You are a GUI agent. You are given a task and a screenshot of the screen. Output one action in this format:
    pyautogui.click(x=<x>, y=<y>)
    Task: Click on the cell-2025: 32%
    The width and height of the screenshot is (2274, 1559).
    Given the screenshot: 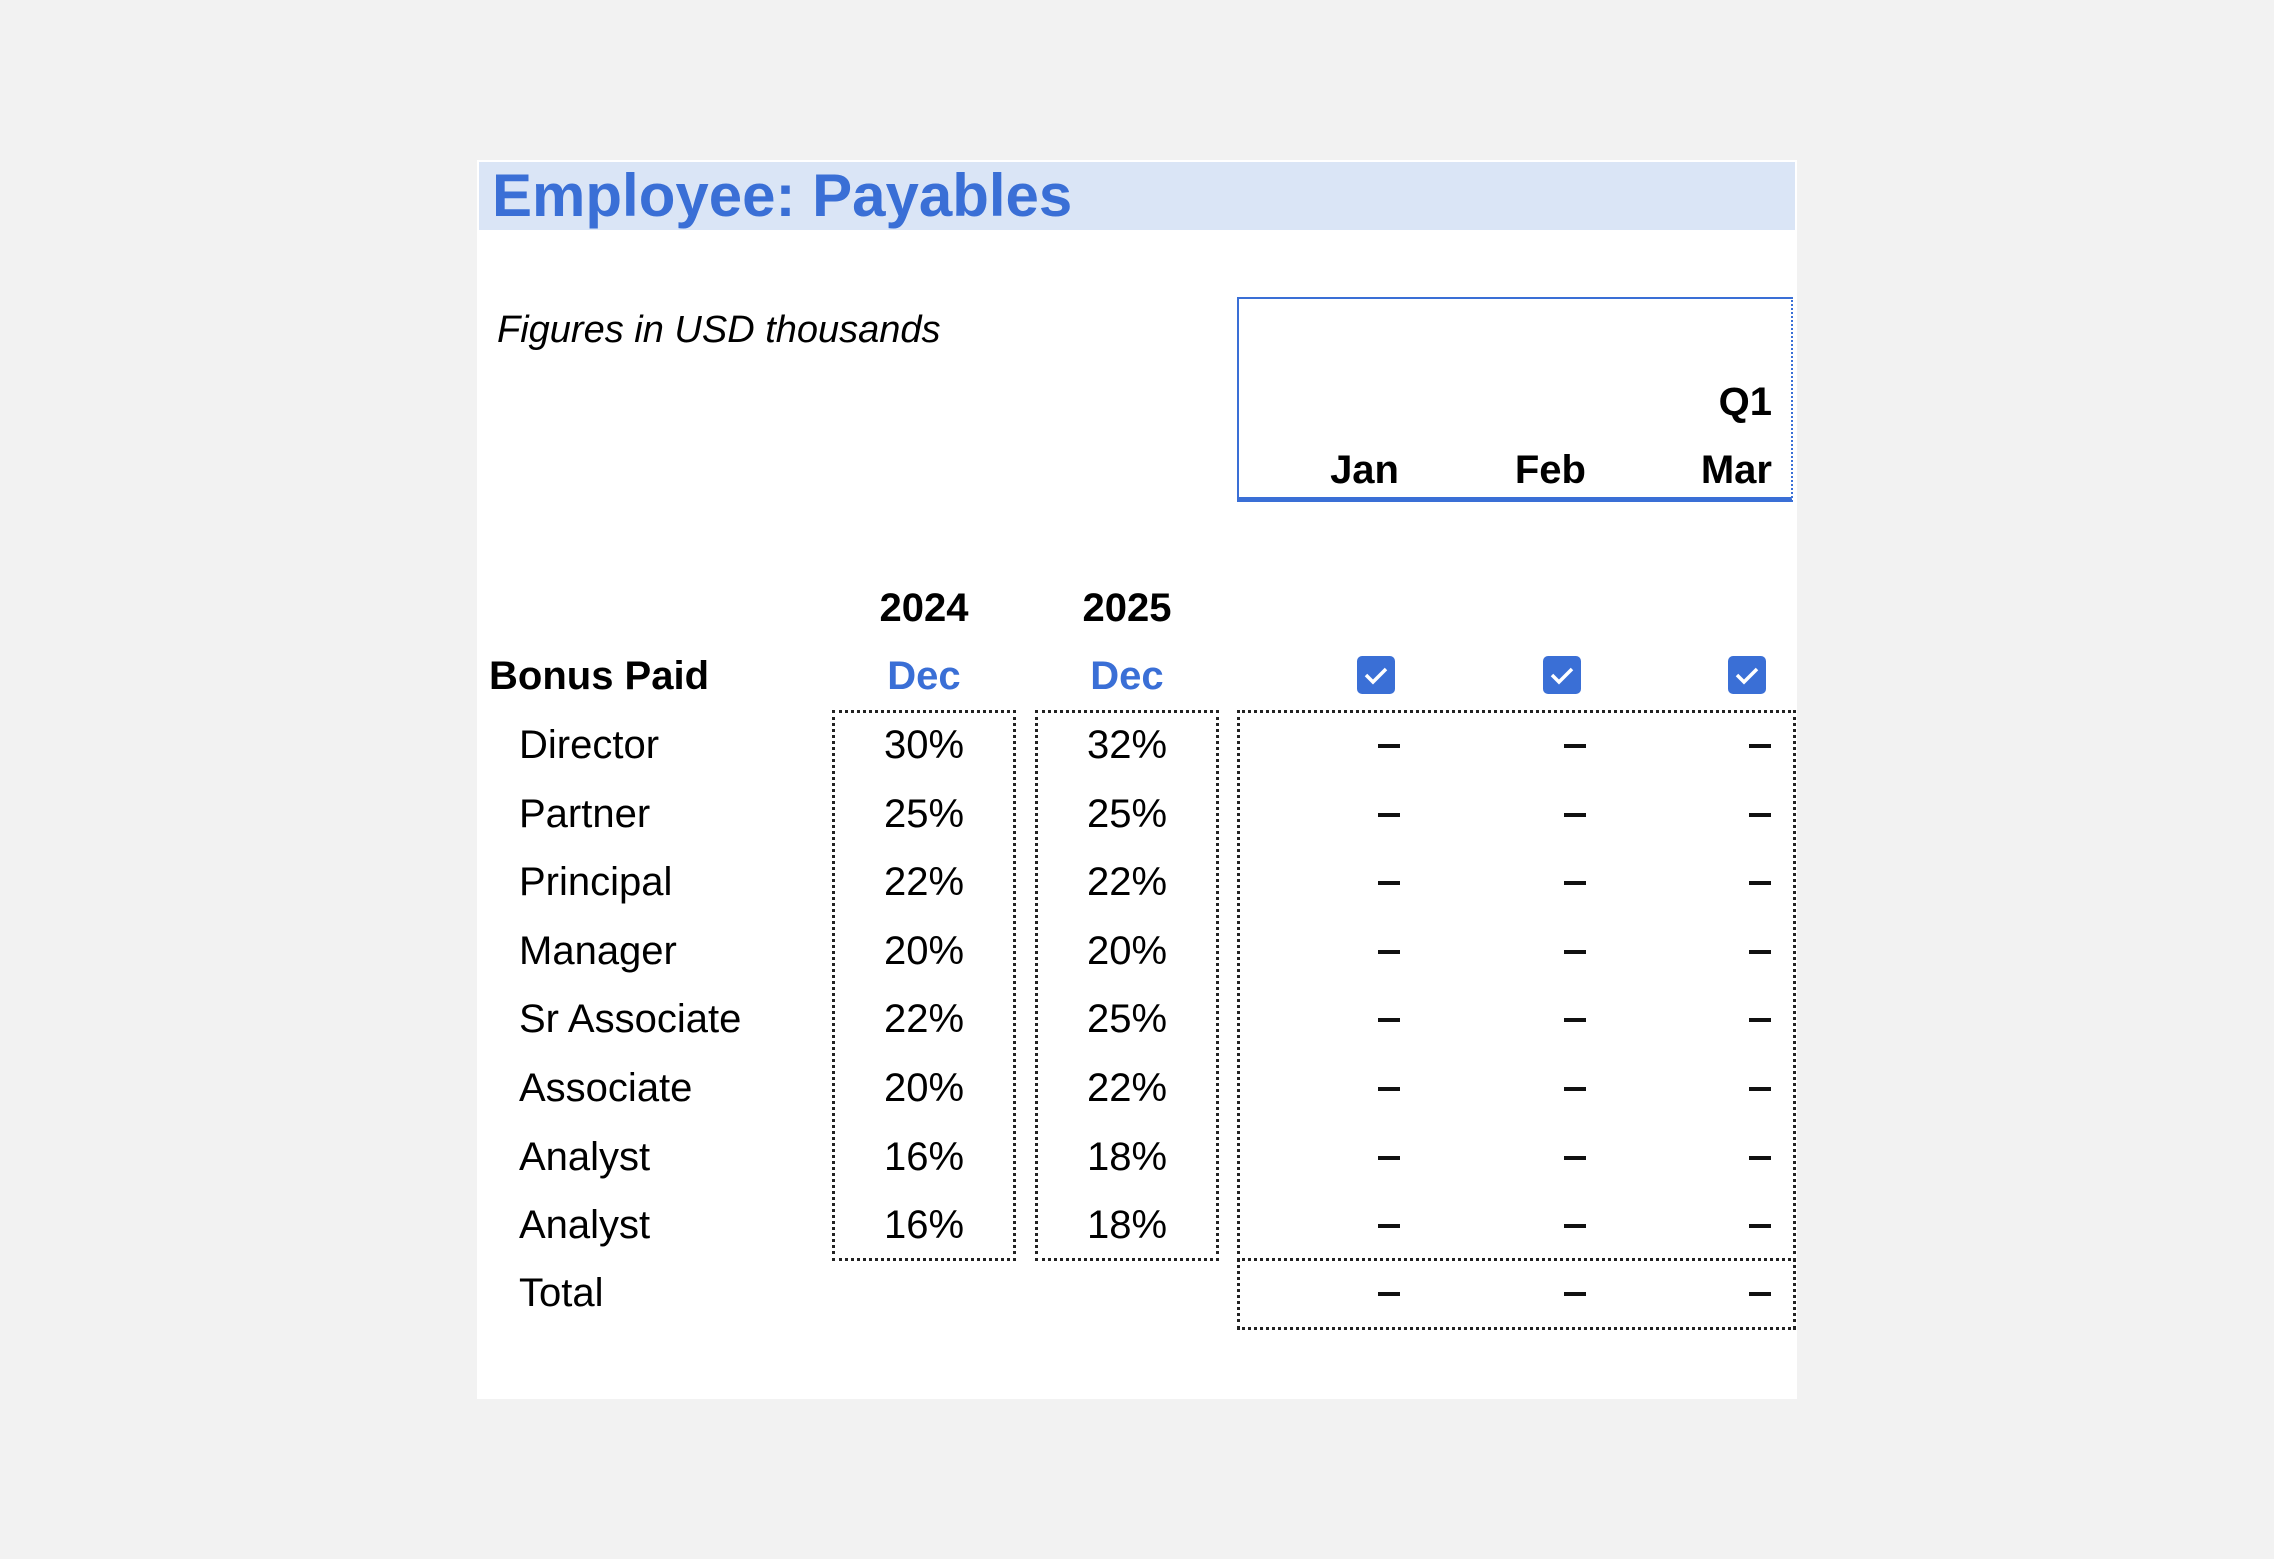 What is the action you would take?
    pyautogui.click(x=1127, y=745)
    